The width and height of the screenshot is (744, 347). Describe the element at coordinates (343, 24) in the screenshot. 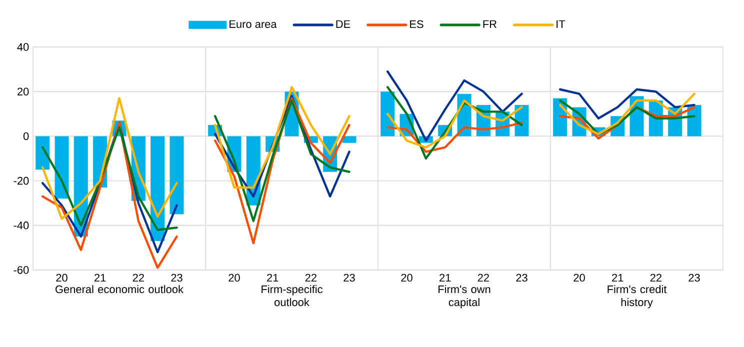

I see `legend-label: DE` at that location.